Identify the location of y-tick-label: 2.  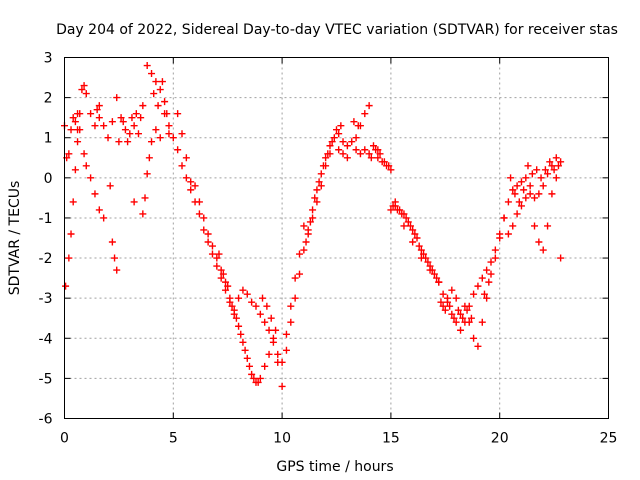
(48, 99).